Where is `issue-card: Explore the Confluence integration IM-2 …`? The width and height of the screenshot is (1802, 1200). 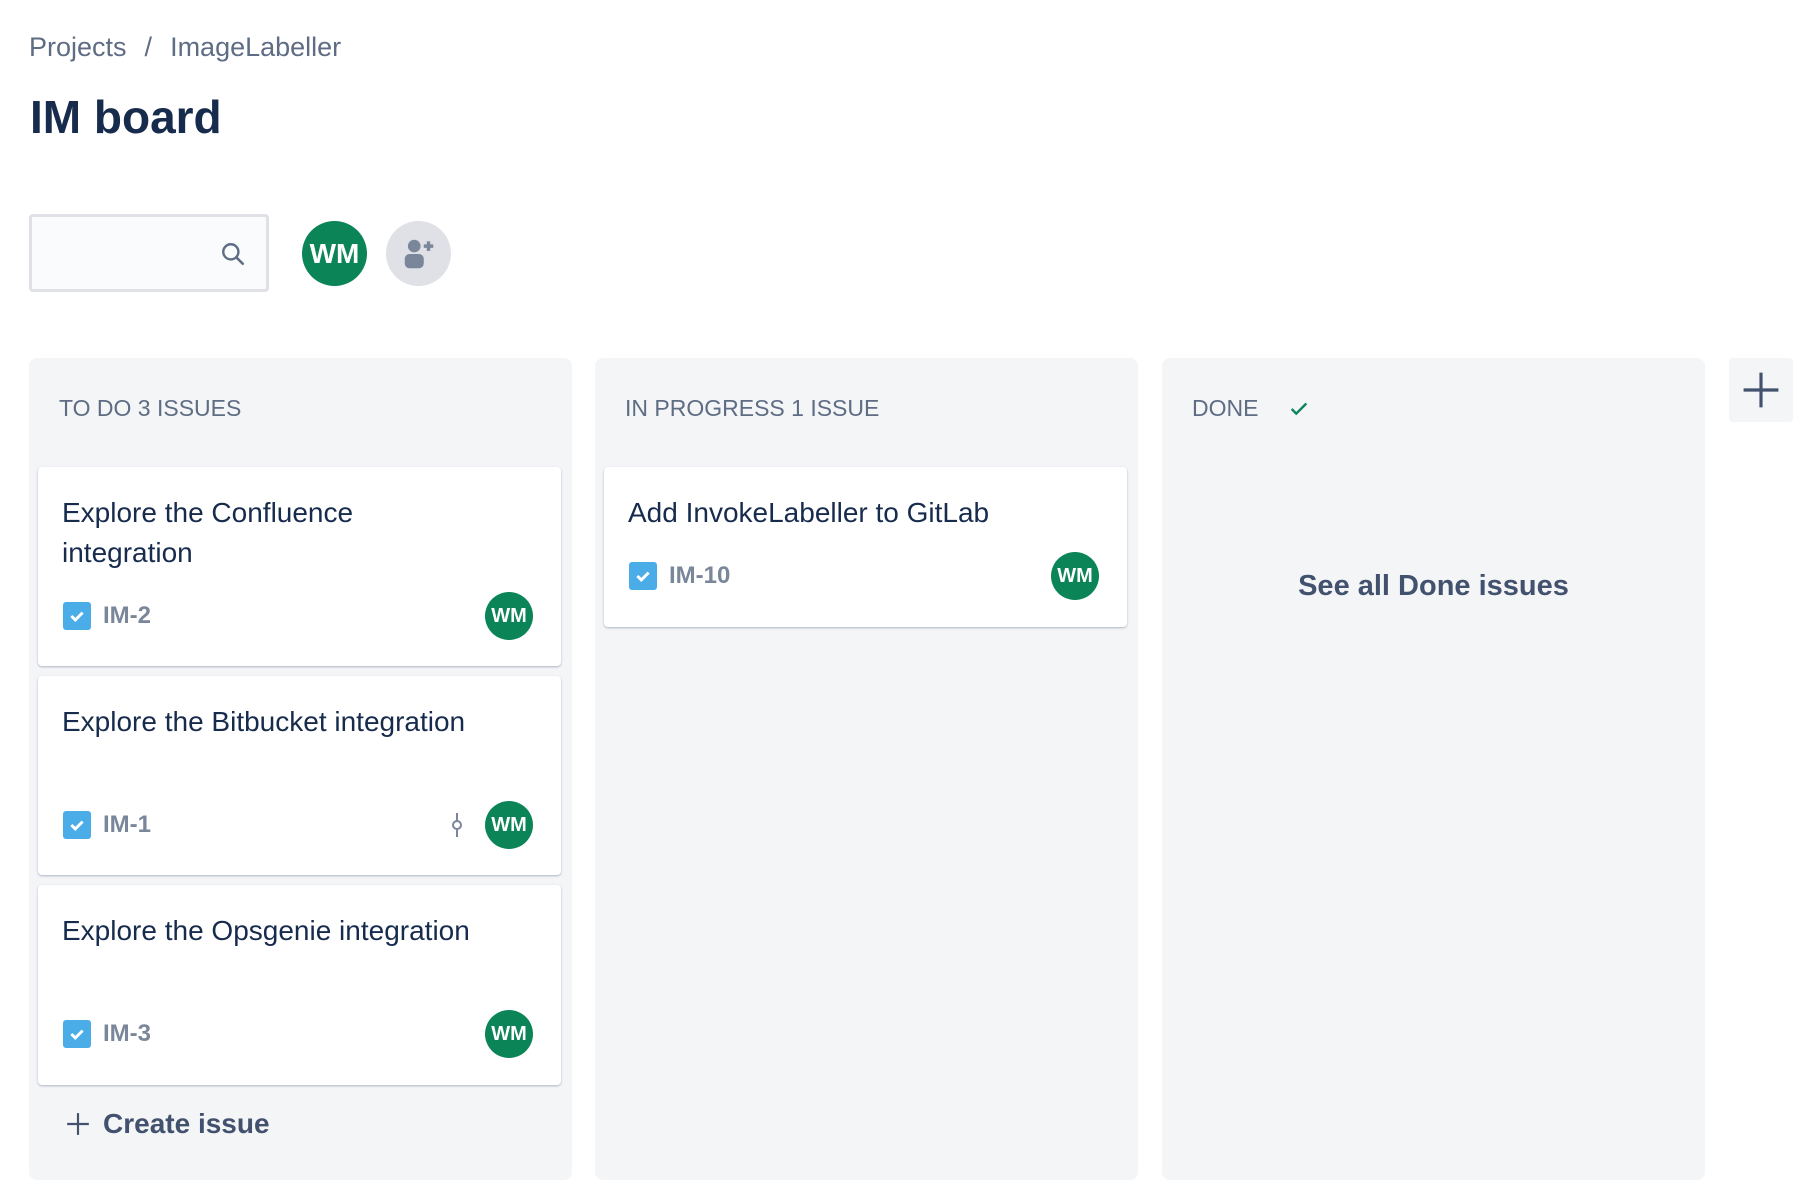 issue-card: Explore the Confluence integration IM-2 … is located at coordinates (299, 566).